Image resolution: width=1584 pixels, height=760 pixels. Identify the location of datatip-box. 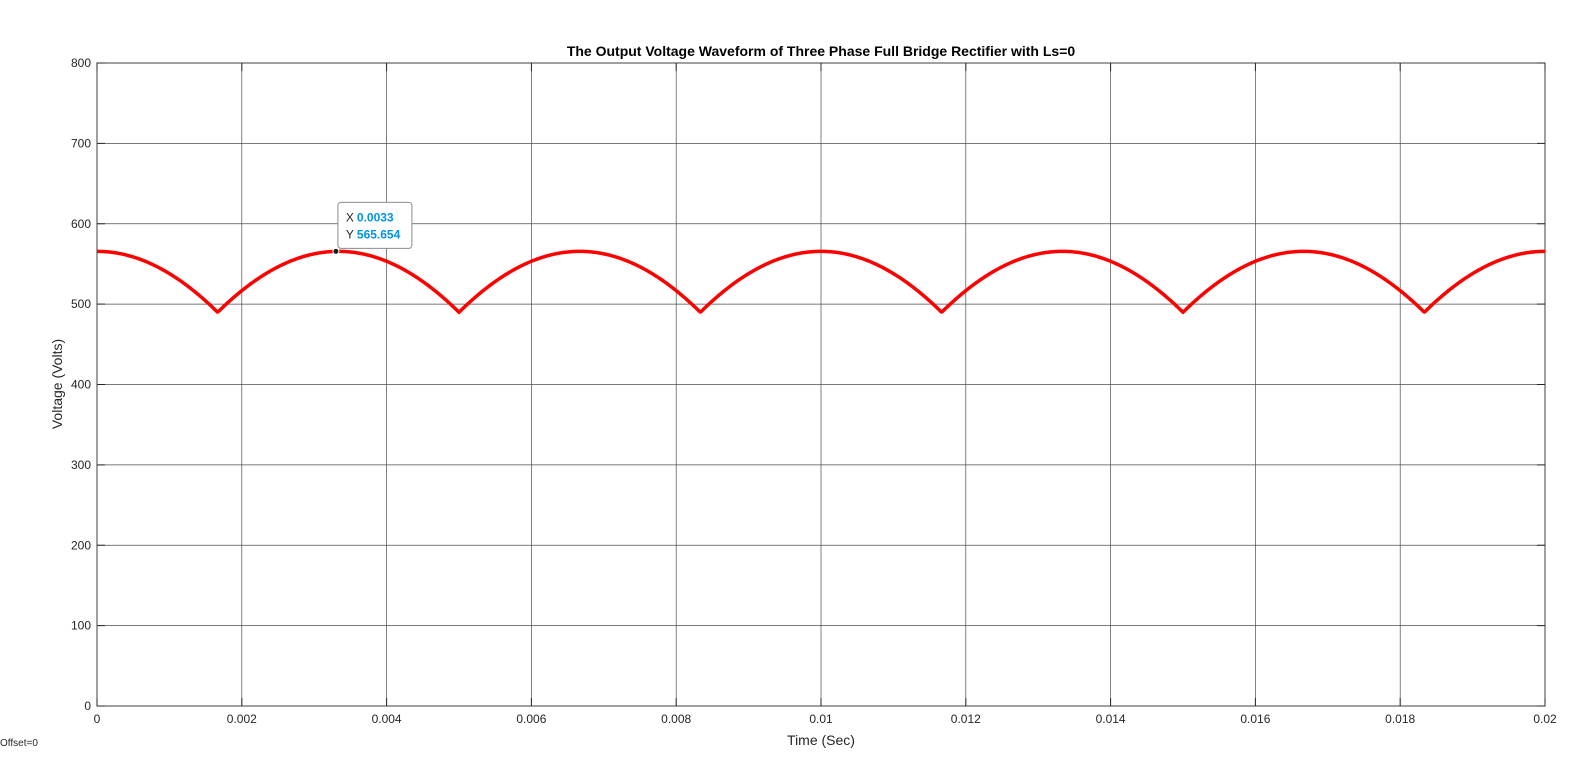
(375, 225).